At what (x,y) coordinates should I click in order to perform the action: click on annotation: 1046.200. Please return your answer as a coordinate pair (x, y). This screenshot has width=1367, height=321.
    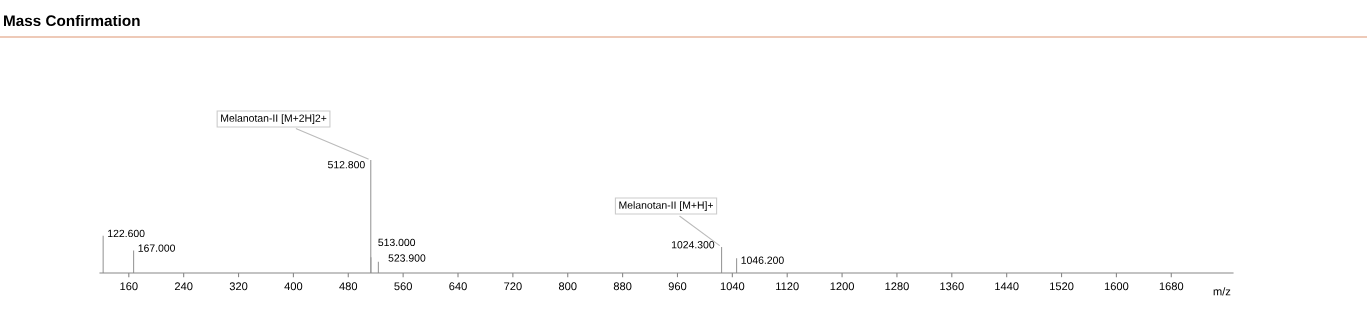
    Looking at the image, I should click on (762, 260).